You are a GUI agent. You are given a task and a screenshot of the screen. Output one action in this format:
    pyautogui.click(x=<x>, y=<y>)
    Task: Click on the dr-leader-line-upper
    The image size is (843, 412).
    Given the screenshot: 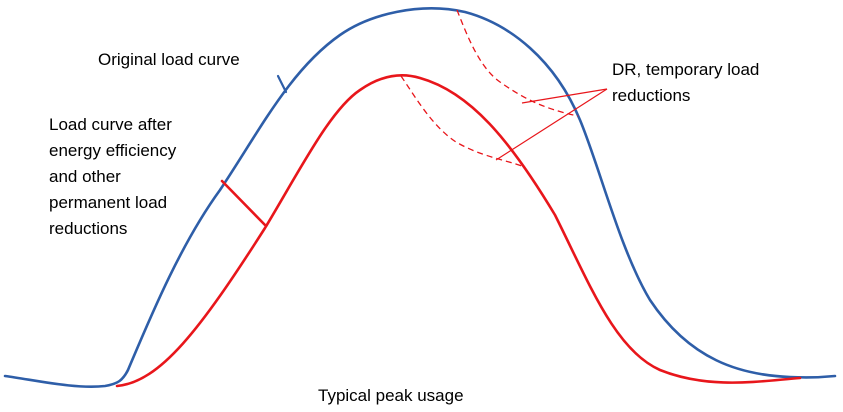 What is the action you would take?
    pyautogui.click(x=564, y=96)
    